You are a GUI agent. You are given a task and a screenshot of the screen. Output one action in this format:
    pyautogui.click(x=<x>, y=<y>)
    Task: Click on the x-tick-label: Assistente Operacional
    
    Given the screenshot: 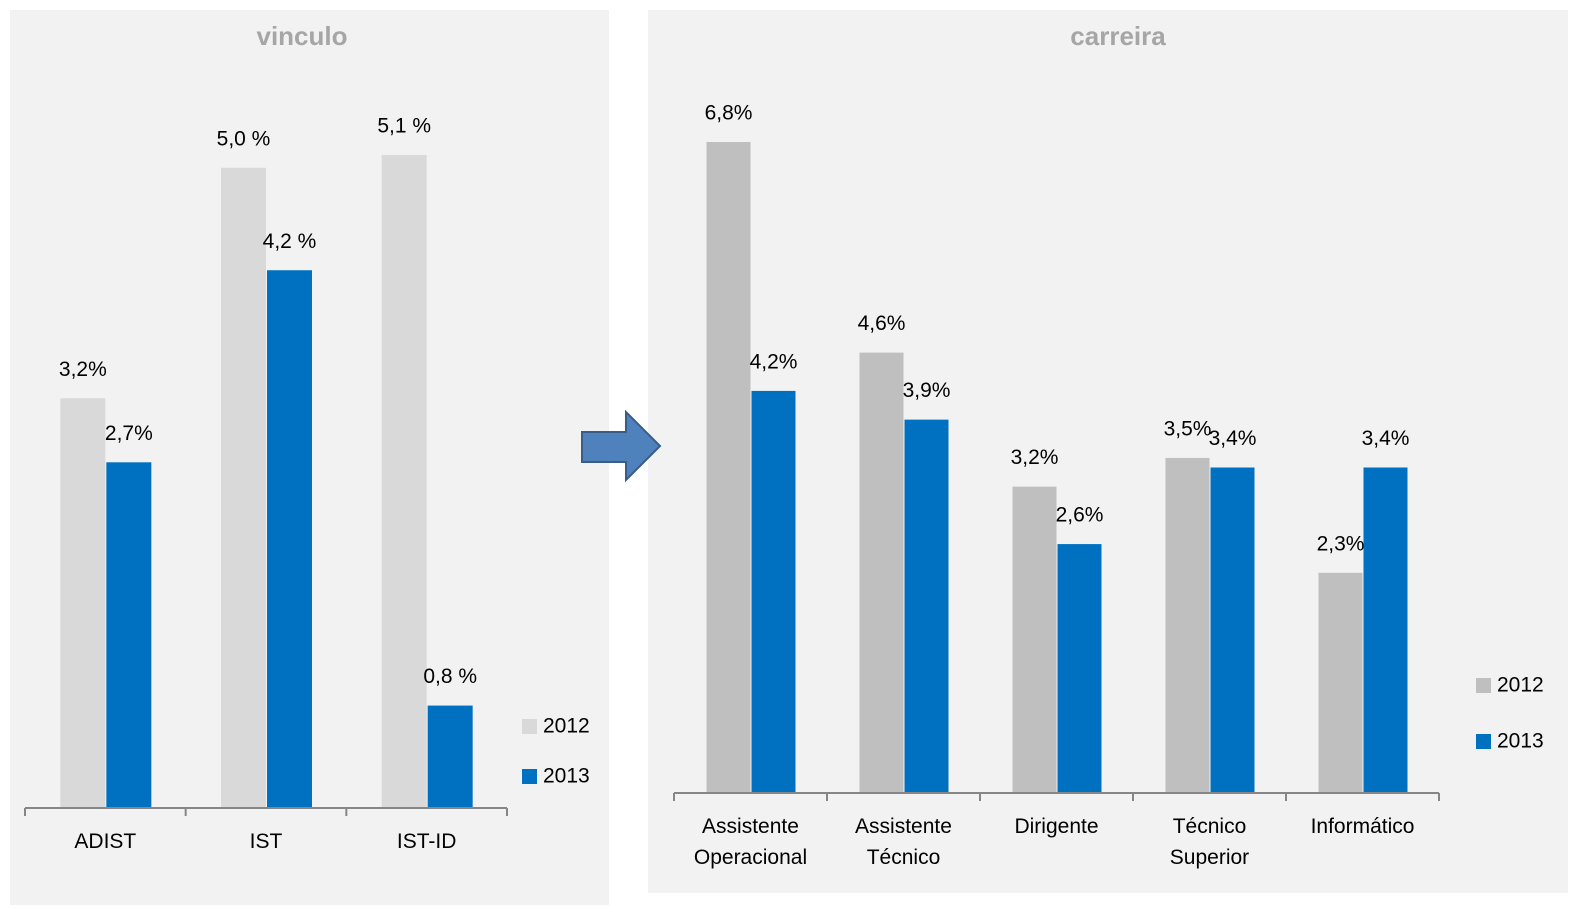 What is the action you would take?
    pyautogui.click(x=750, y=842)
    